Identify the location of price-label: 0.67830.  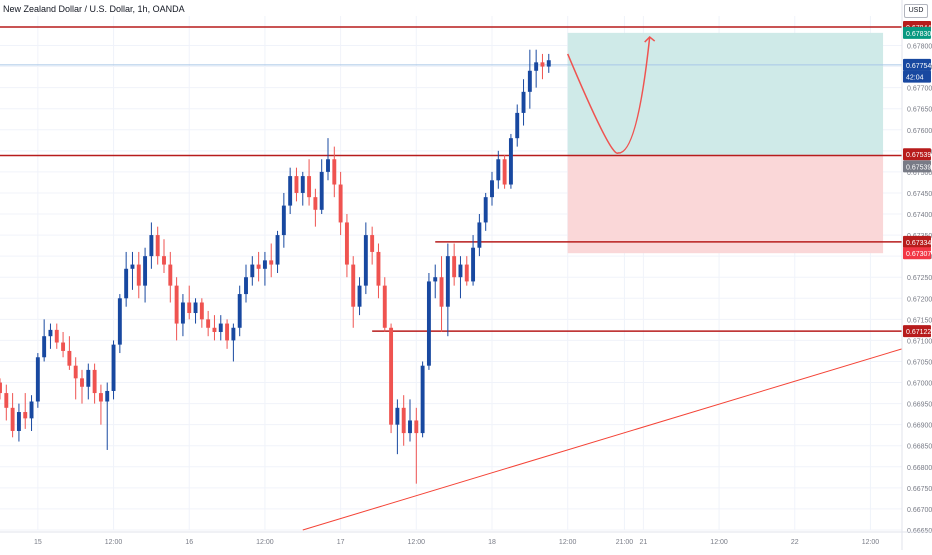
(917, 32).